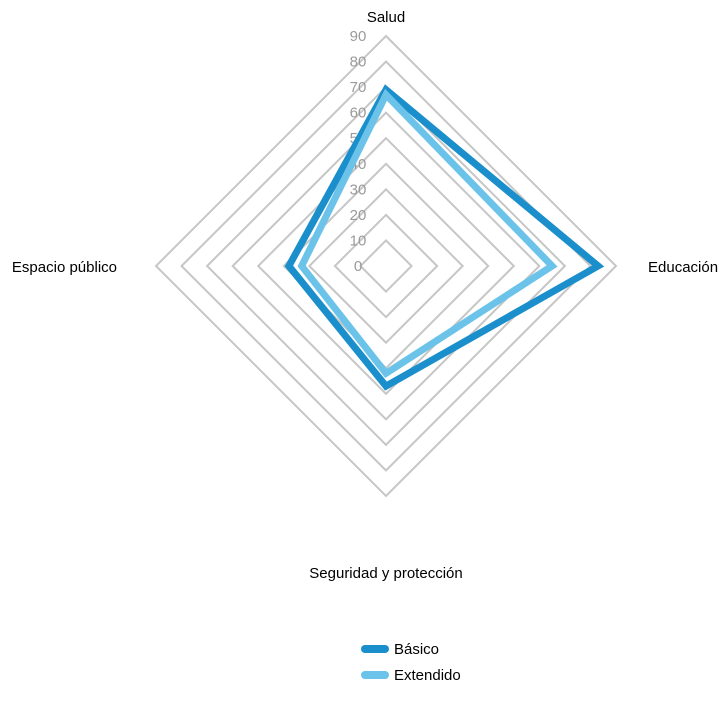 The width and height of the screenshot is (725, 709). I want to click on tick-label-90: 90, so click(358, 36).